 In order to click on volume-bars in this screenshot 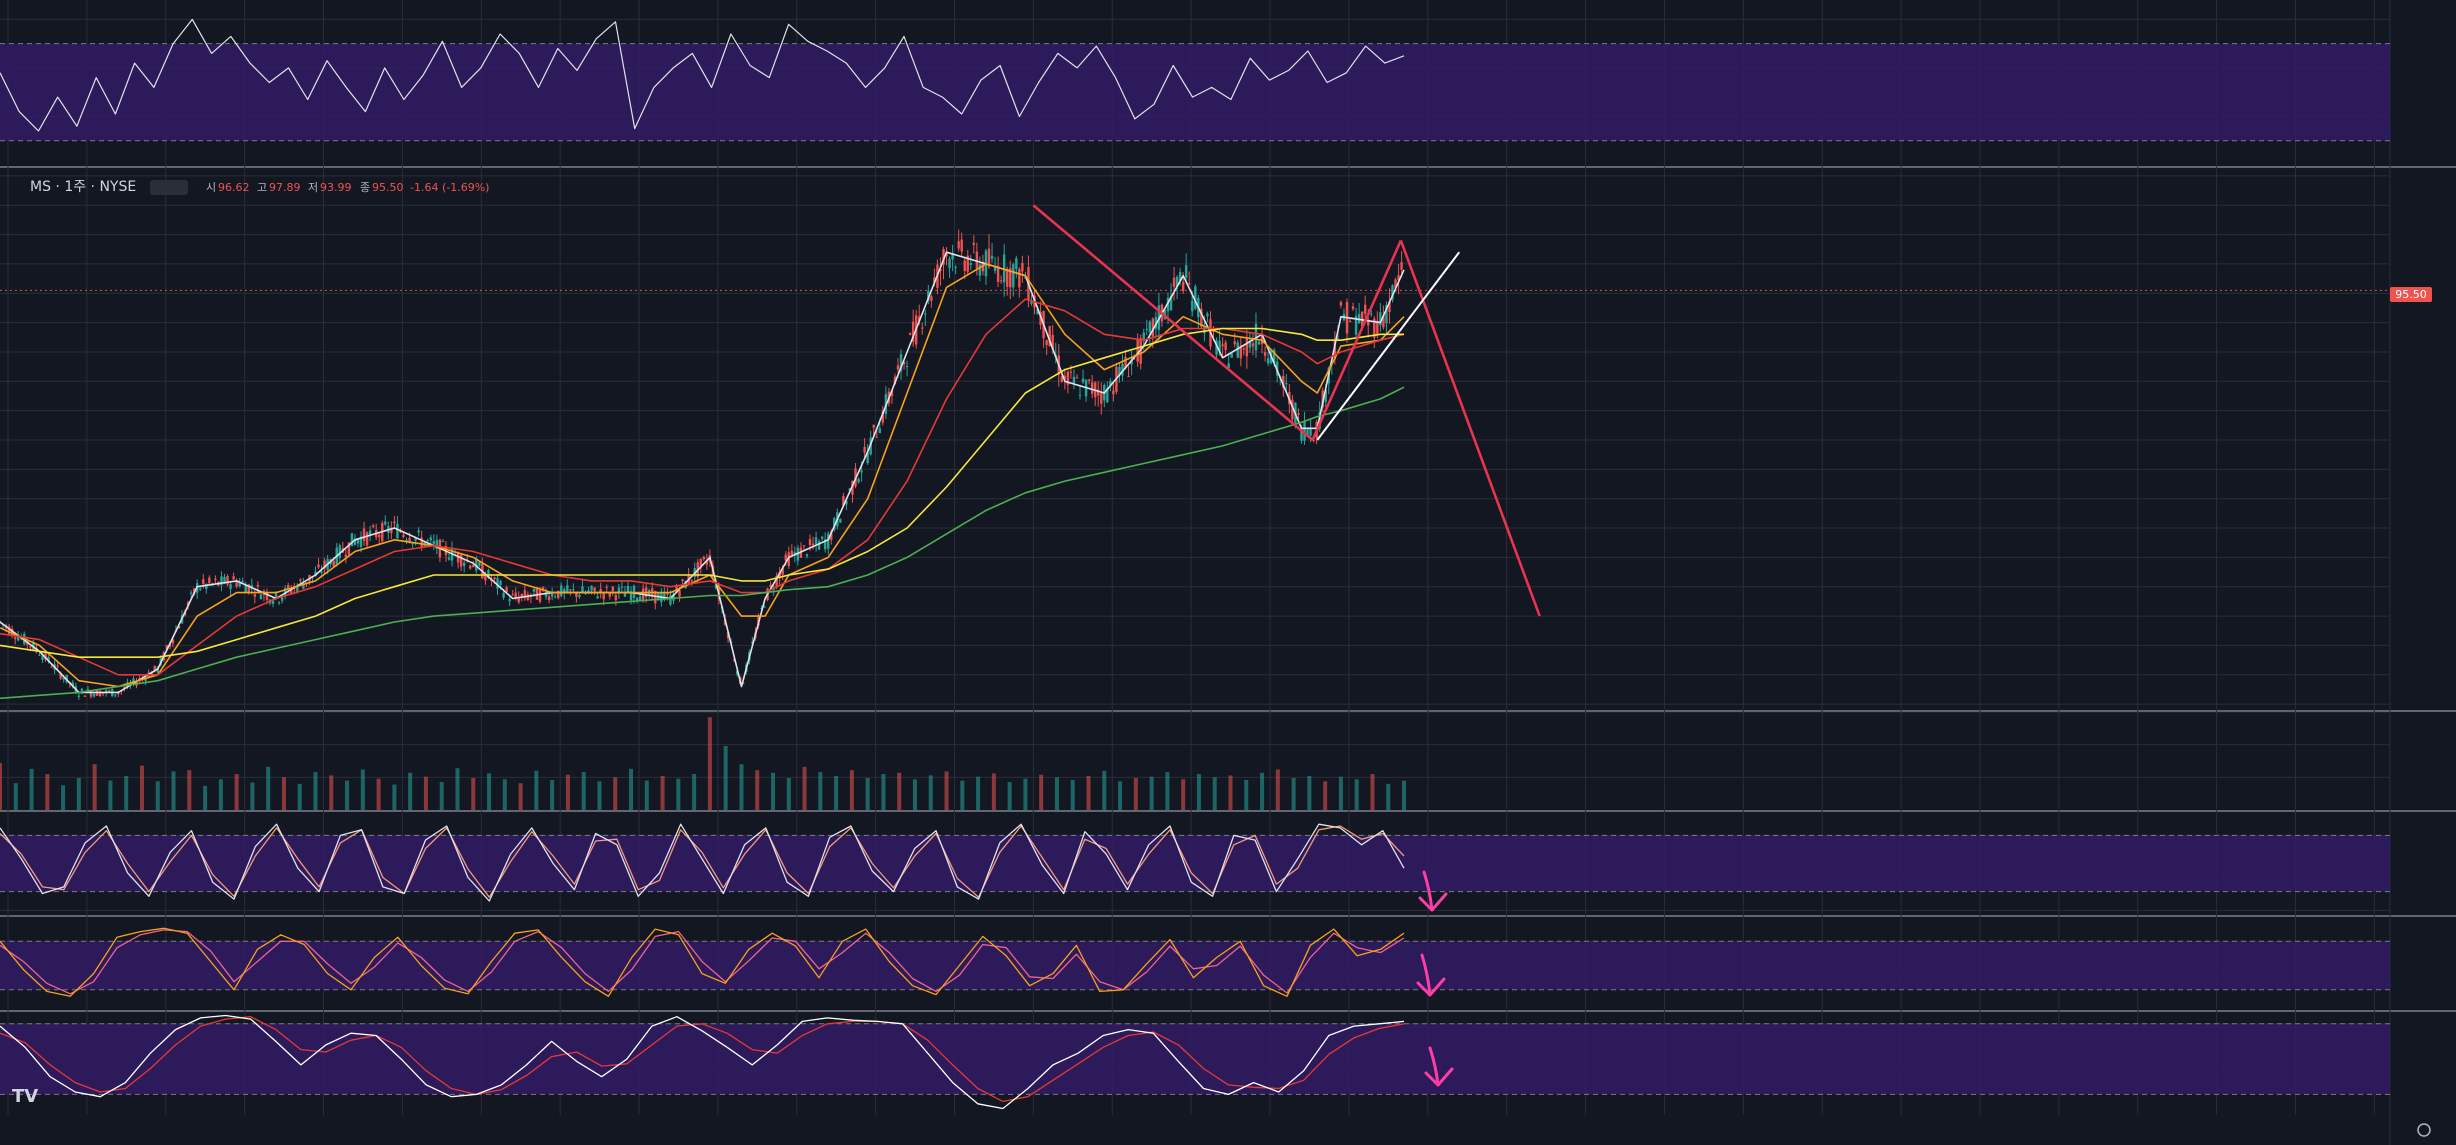, I will do `click(703, 763)`.